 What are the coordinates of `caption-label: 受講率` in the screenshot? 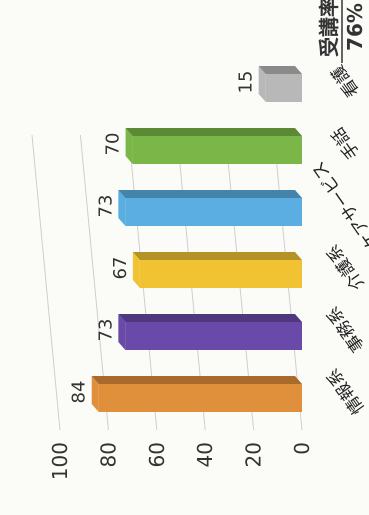 It's located at (329, 28).